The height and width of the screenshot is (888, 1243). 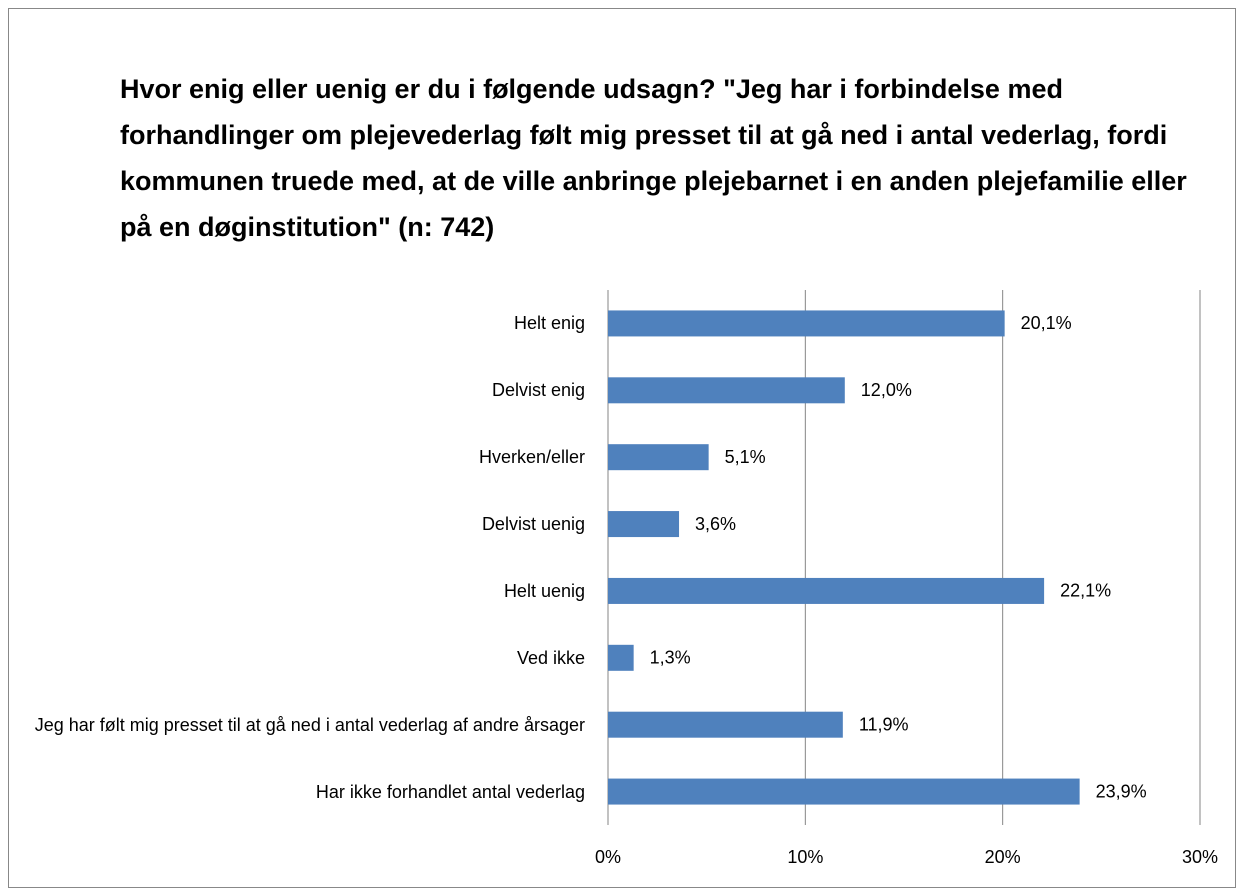 What do you see at coordinates (531, 457) in the screenshot?
I see `y-tick-label: Hverken/eller` at bounding box center [531, 457].